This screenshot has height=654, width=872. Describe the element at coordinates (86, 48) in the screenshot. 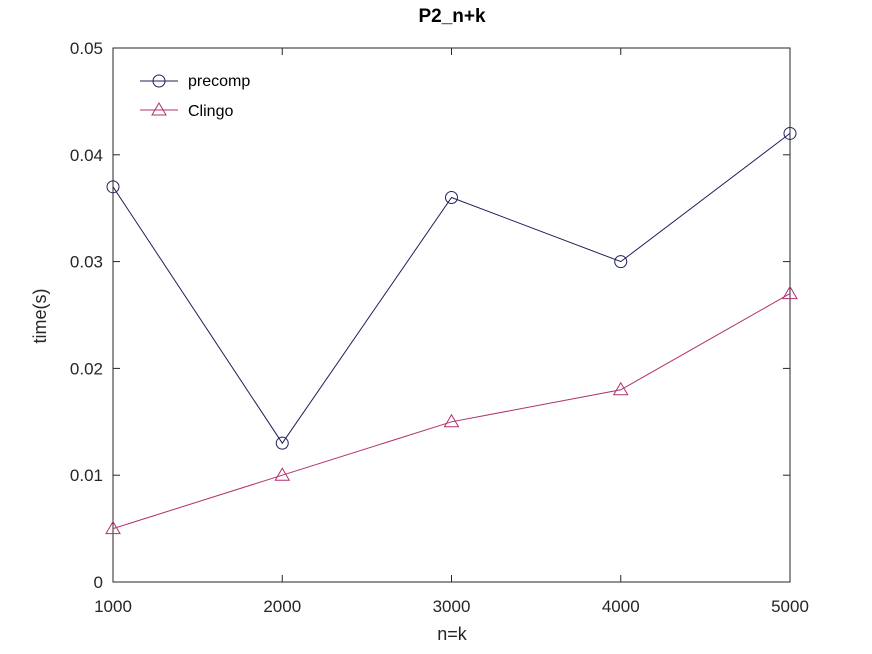

I see `y-tick-label: 0.05` at that location.